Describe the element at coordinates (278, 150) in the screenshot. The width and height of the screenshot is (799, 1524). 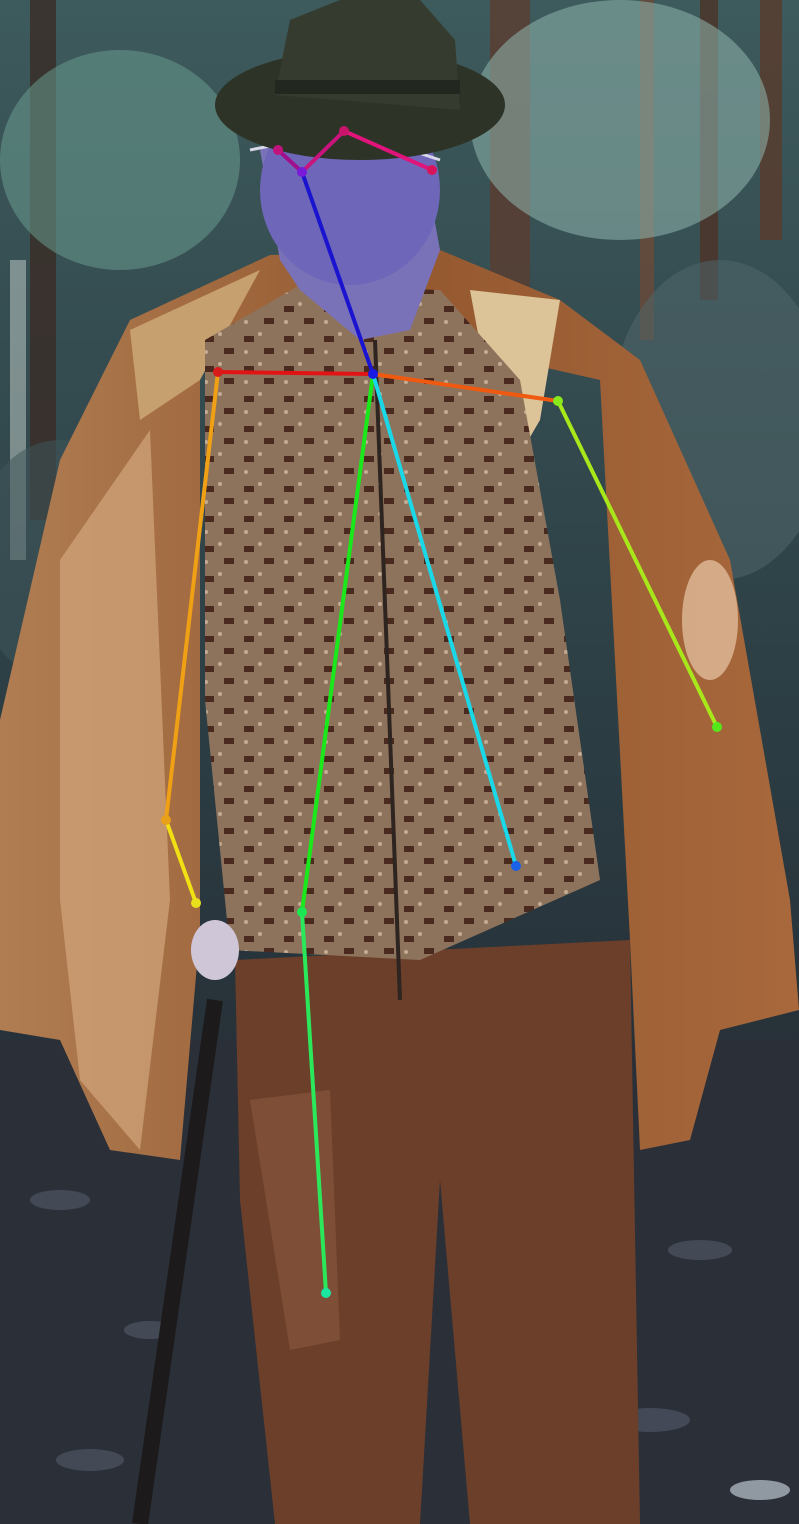
I see `keypoint-left-eye` at that location.